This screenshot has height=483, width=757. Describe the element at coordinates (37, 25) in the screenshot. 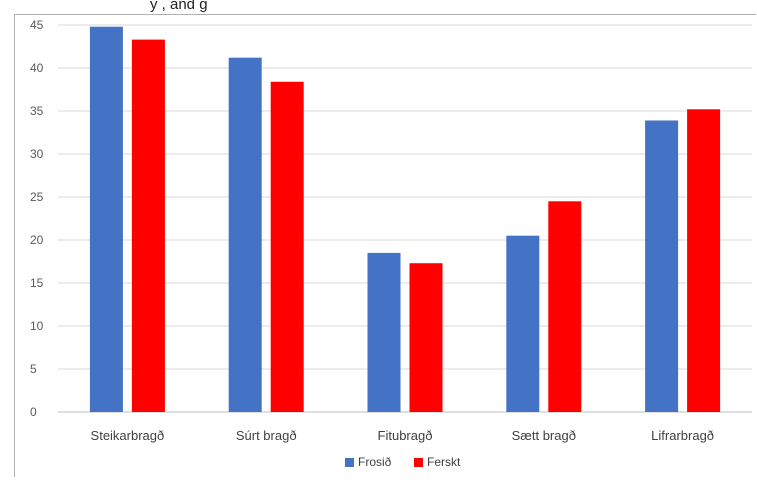

I see `y-tick-label: 45` at that location.